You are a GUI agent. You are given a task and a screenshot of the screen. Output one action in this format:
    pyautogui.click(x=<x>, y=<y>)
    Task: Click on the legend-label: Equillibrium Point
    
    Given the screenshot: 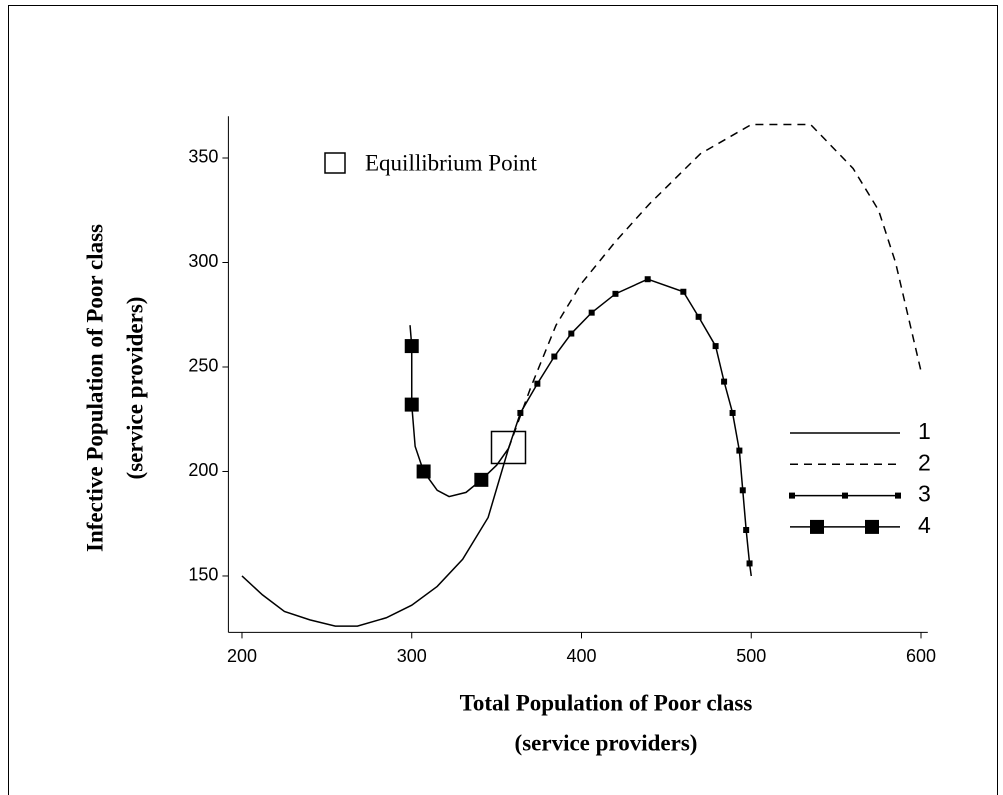 What is the action you would take?
    pyautogui.click(x=451, y=162)
    